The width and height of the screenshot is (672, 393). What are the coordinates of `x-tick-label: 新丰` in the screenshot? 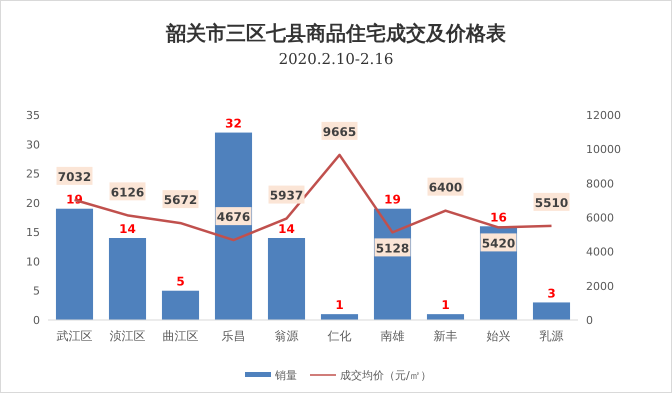 It's located at (446, 336).